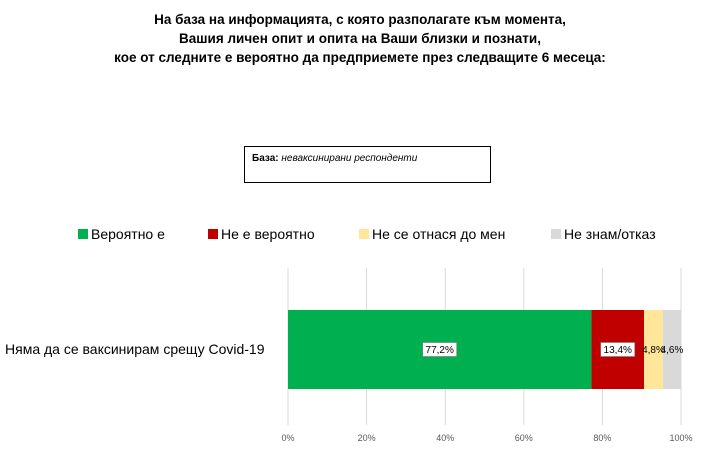 The width and height of the screenshot is (720, 466). What do you see at coordinates (349, 158) in the screenshot?
I see `base-value: неваксинирани респонденти` at bounding box center [349, 158].